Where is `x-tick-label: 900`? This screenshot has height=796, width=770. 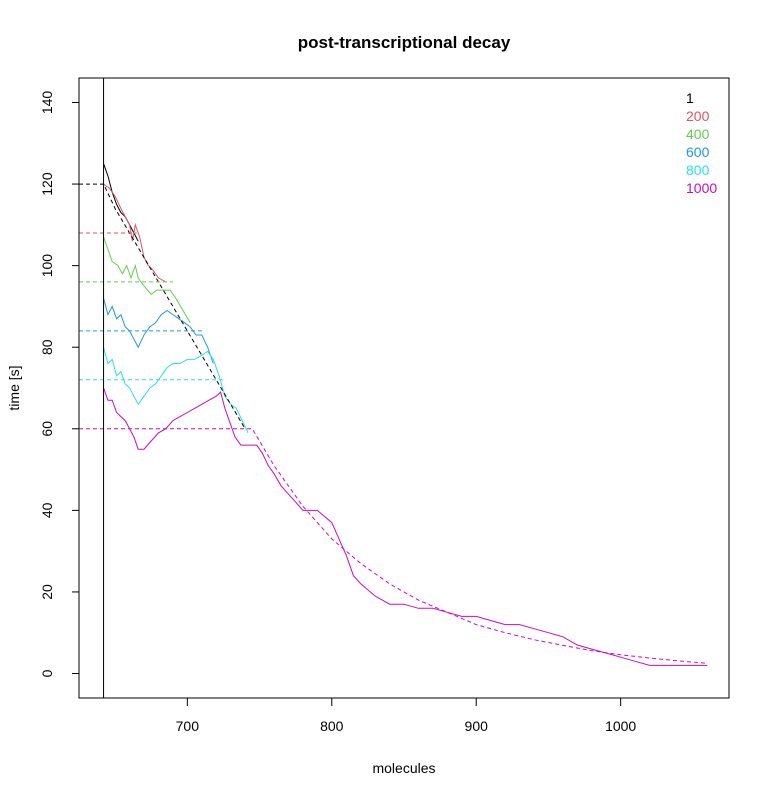 x-tick-label: 900 is located at coordinates (477, 726).